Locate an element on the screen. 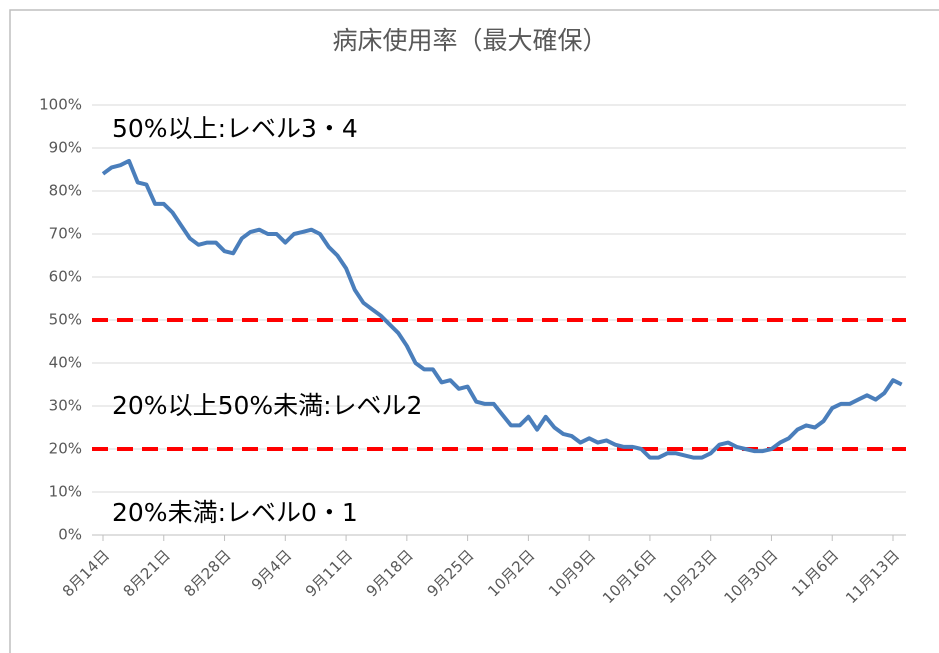 The width and height of the screenshot is (939, 653). x-tick-label: 9月18日 is located at coordinates (390, 573).